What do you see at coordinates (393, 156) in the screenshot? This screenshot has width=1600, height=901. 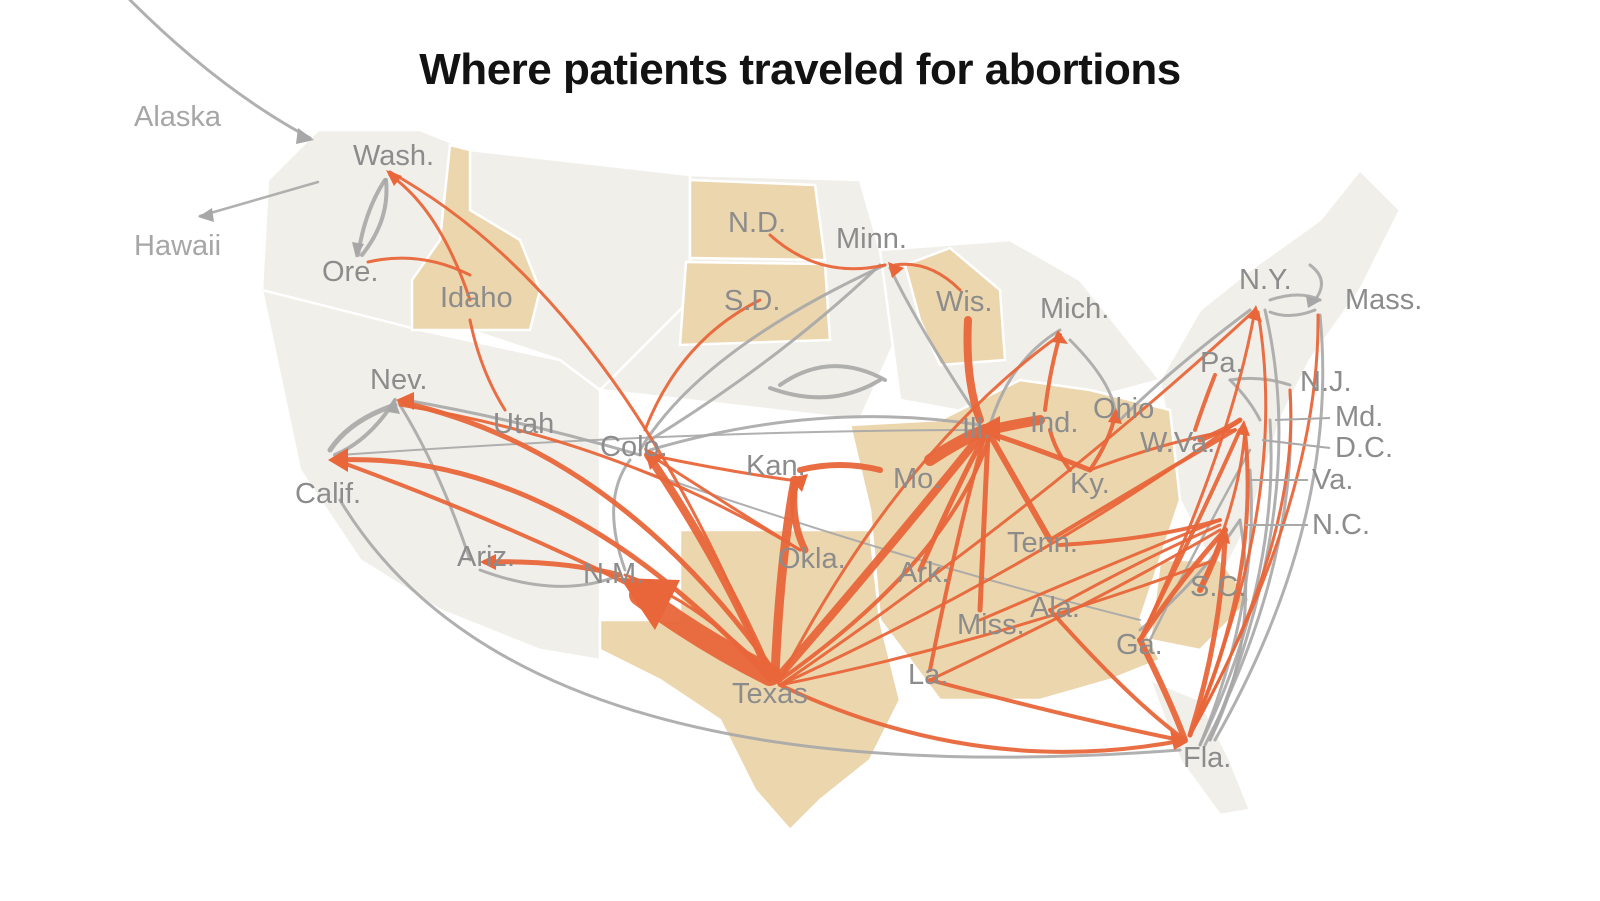 I see `label-wash: Wash.` at bounding box center [393, 156].